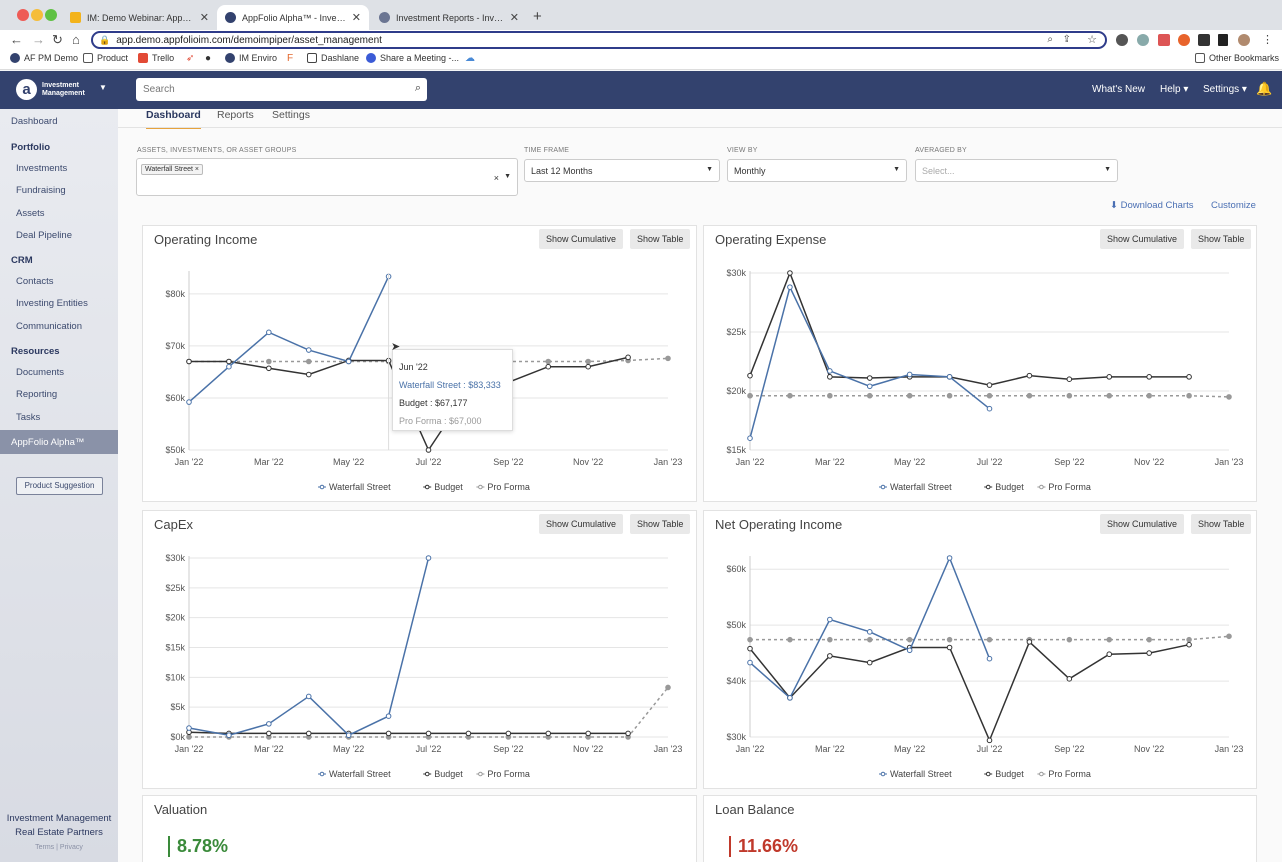  What do you see at coordinates (419, 828) in the screenshot?
I see `valuation-card: Valuation 8.78%` at bounding box center [419, 828].